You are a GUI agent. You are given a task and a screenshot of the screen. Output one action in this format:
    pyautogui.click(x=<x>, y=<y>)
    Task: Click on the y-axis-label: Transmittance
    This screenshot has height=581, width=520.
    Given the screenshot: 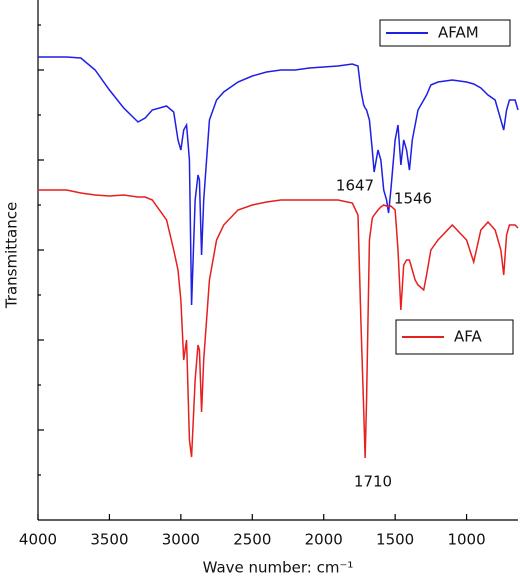 What is the action you would take?
    pyautogui.click(x=12, y=255)
    